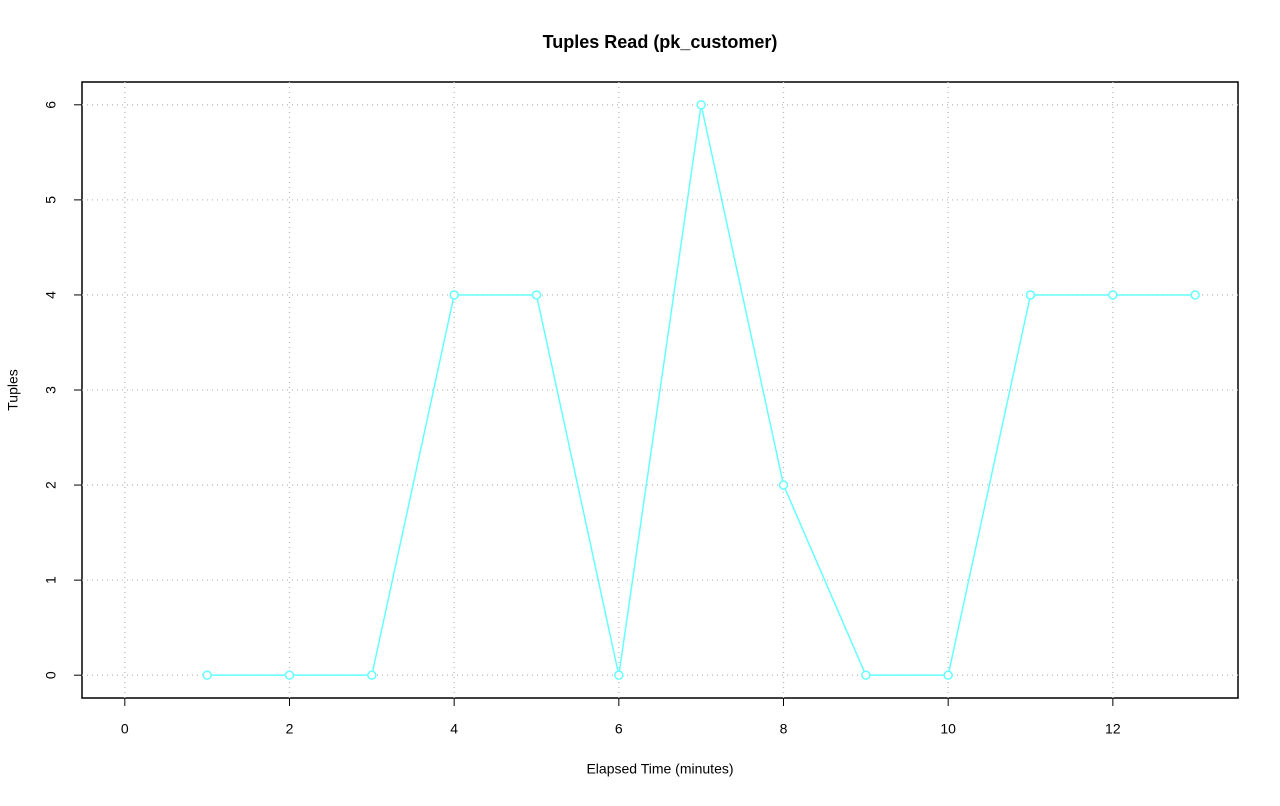  I want to click on y-tick-label: 3, so click(51, 390).